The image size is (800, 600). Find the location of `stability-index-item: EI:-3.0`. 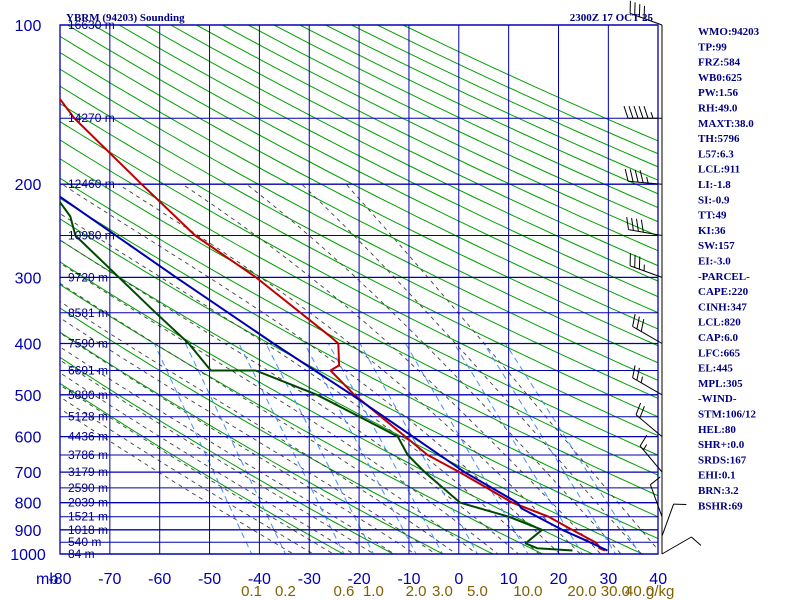

stability-index-item: EI:-3.0 is located at coordinates (714, 262).